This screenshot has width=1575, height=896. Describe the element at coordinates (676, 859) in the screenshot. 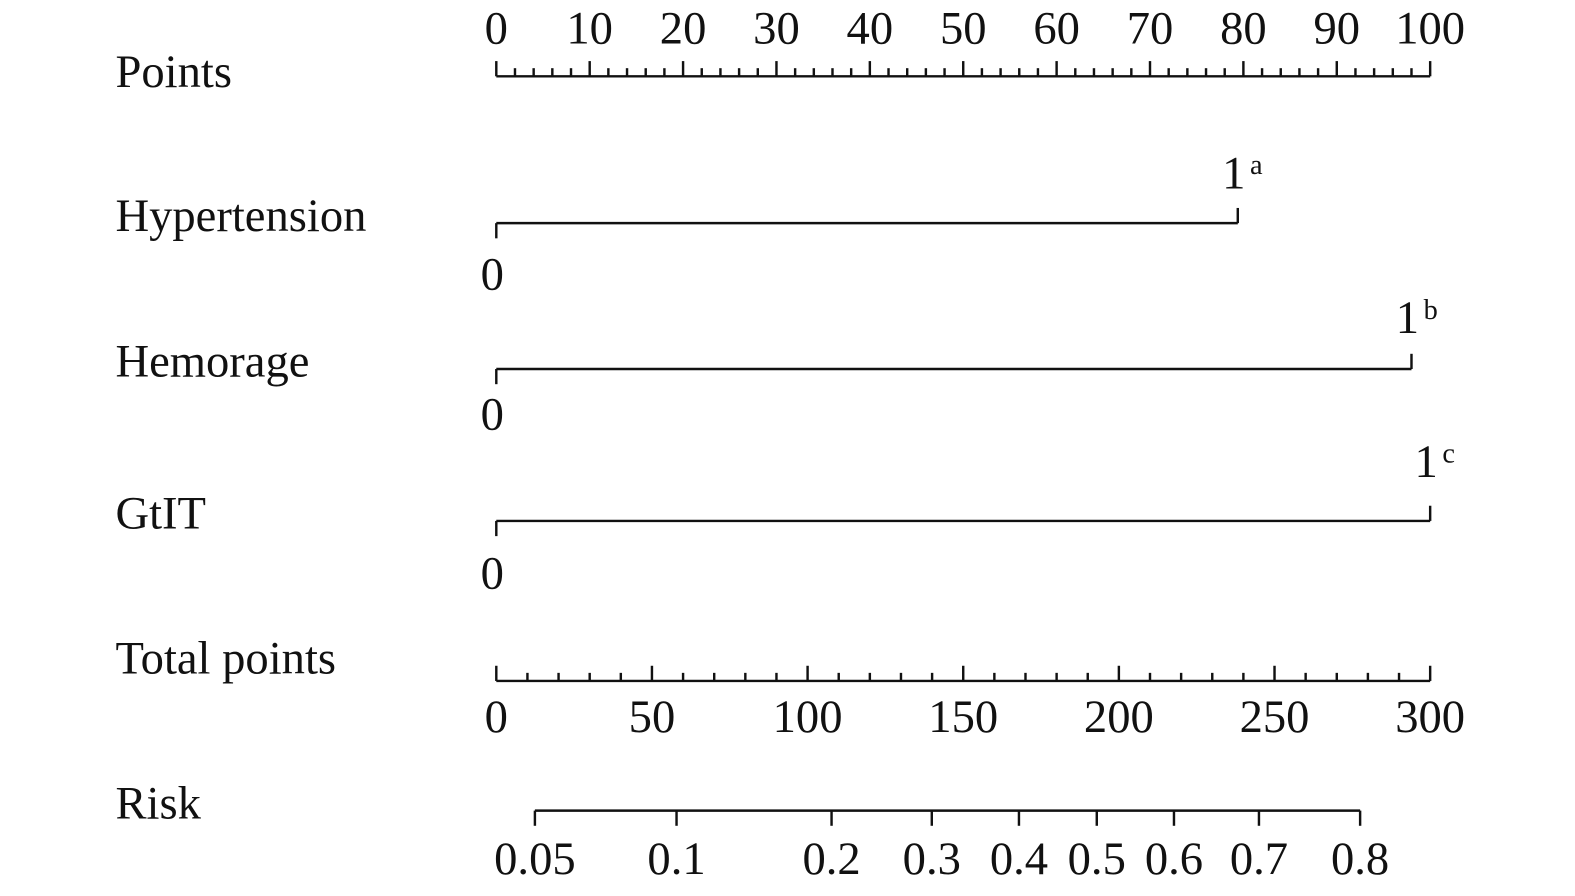

I see `tick-label: 0.1` at that location.